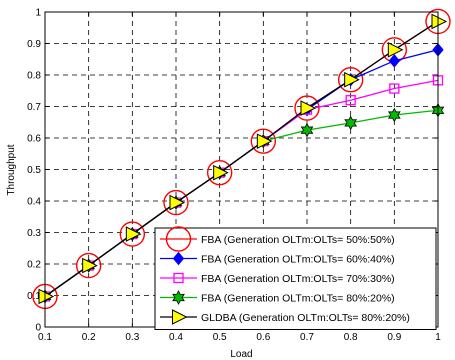 The width and height of the screenshot is (455, 360). I want to click on y-tick-label: 0, so click(38, 328).